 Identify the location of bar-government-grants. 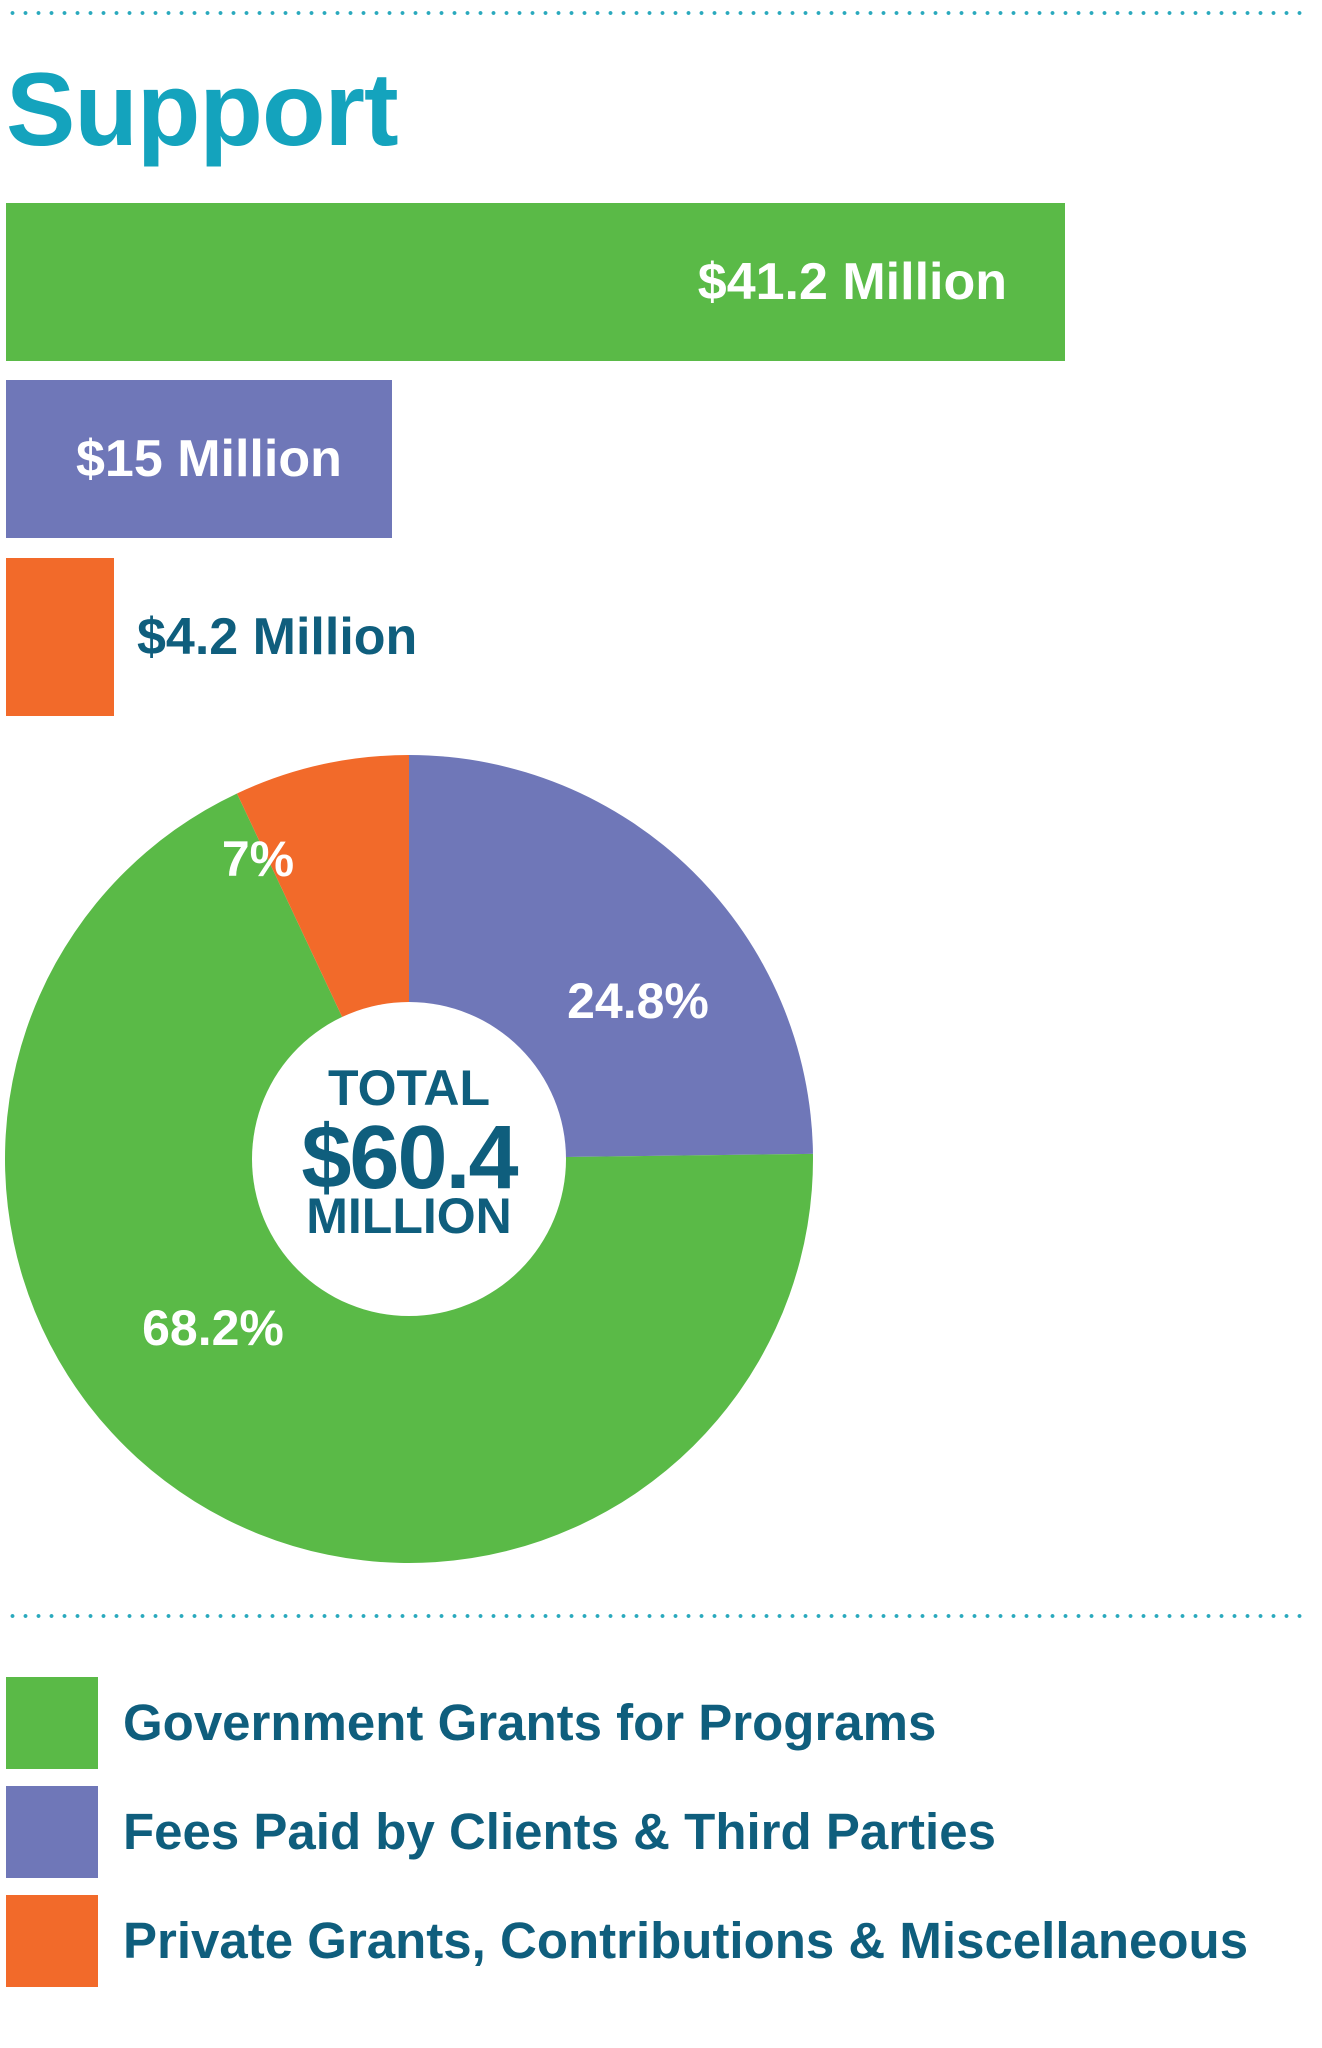
(535, 282).